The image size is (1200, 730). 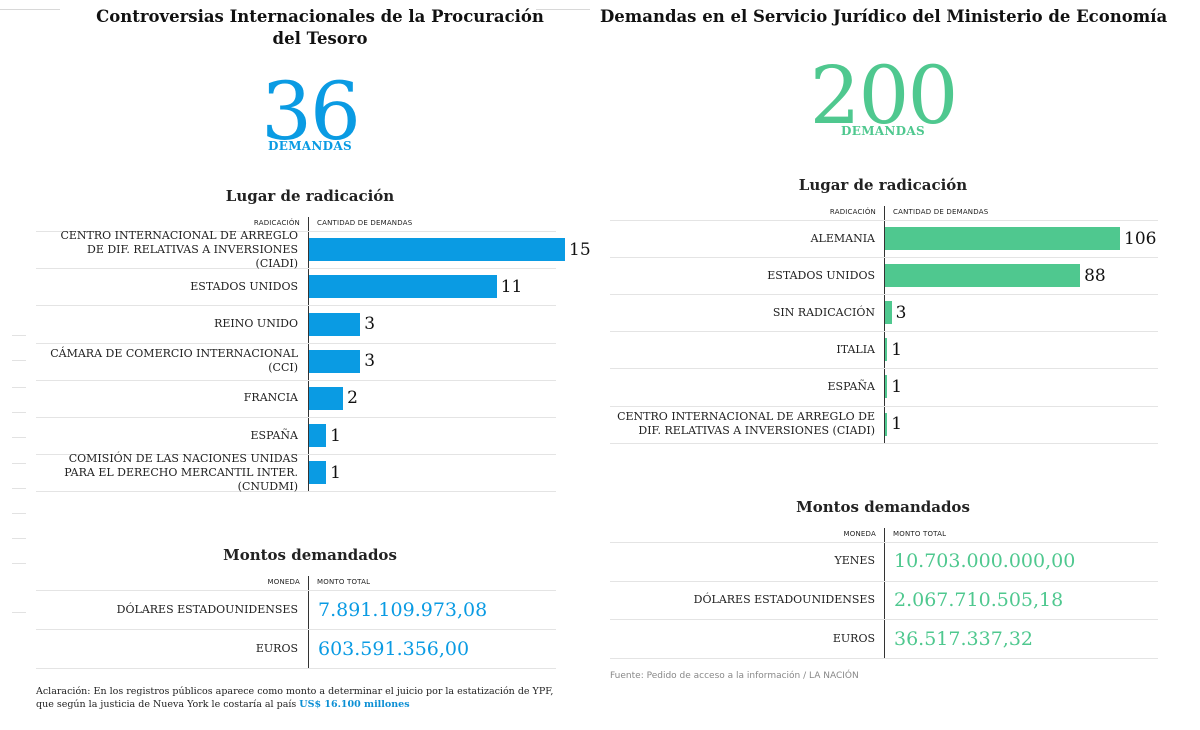 I want to click on amount-value: 36.517.337,32, so click(x=964, y=638).